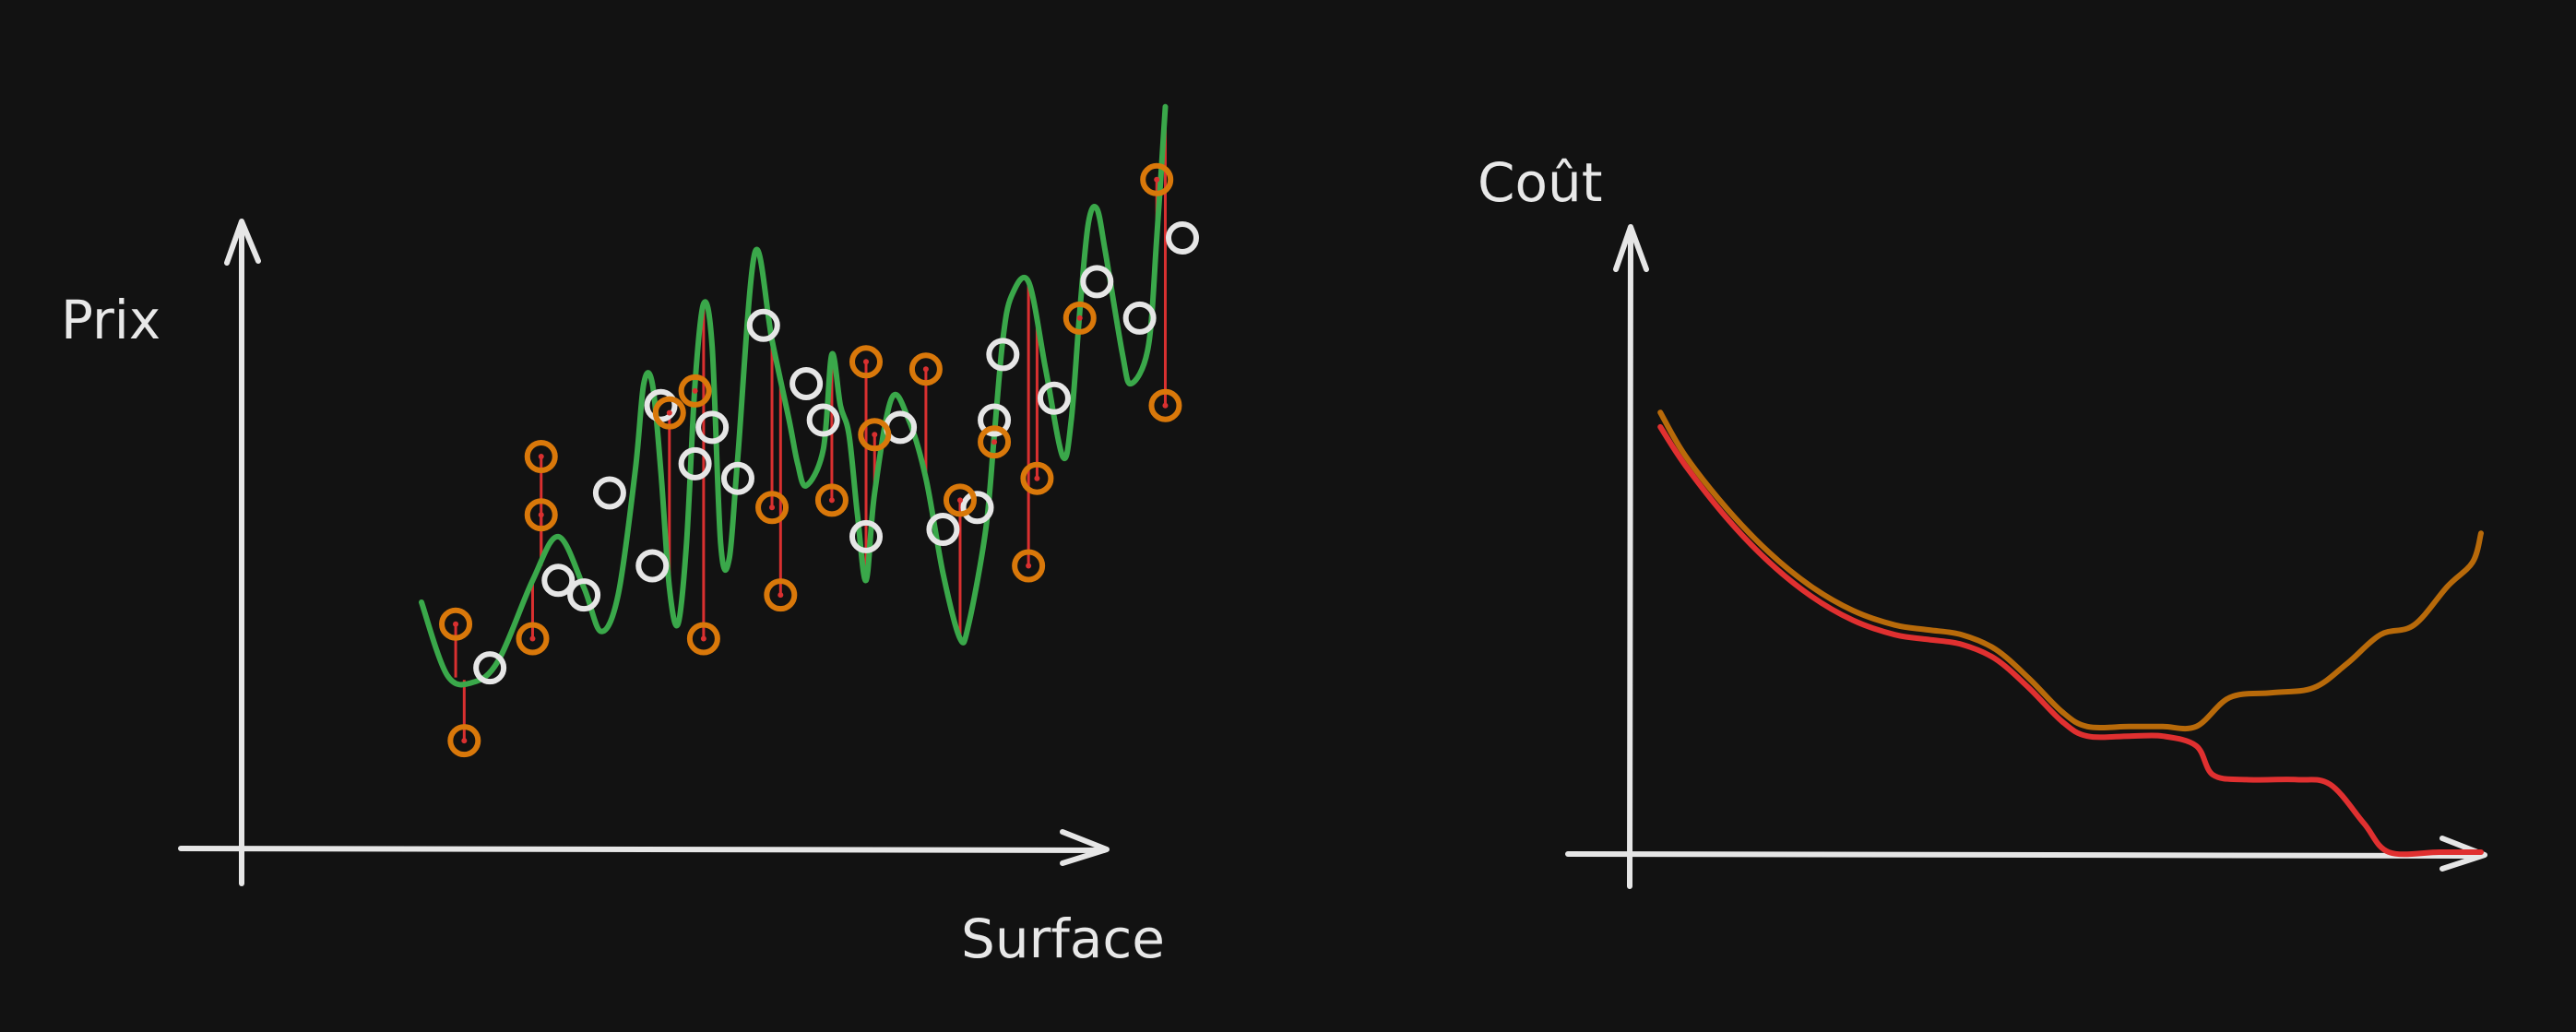 This screenshot has height=1032, width=2576. What do you see at coordinates (644, 847) in the screenshot?
I see `left-x-axis` at bounding box center [644, 847].